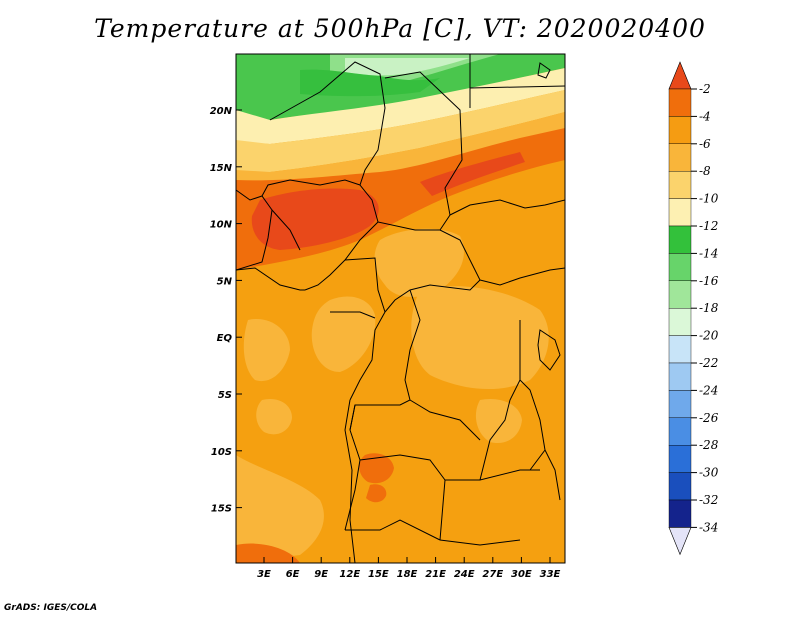 Image resolution: width=800 pixels, height=618 pixels. I want to click on lon-tick-label: 9E, so click(321, 574).